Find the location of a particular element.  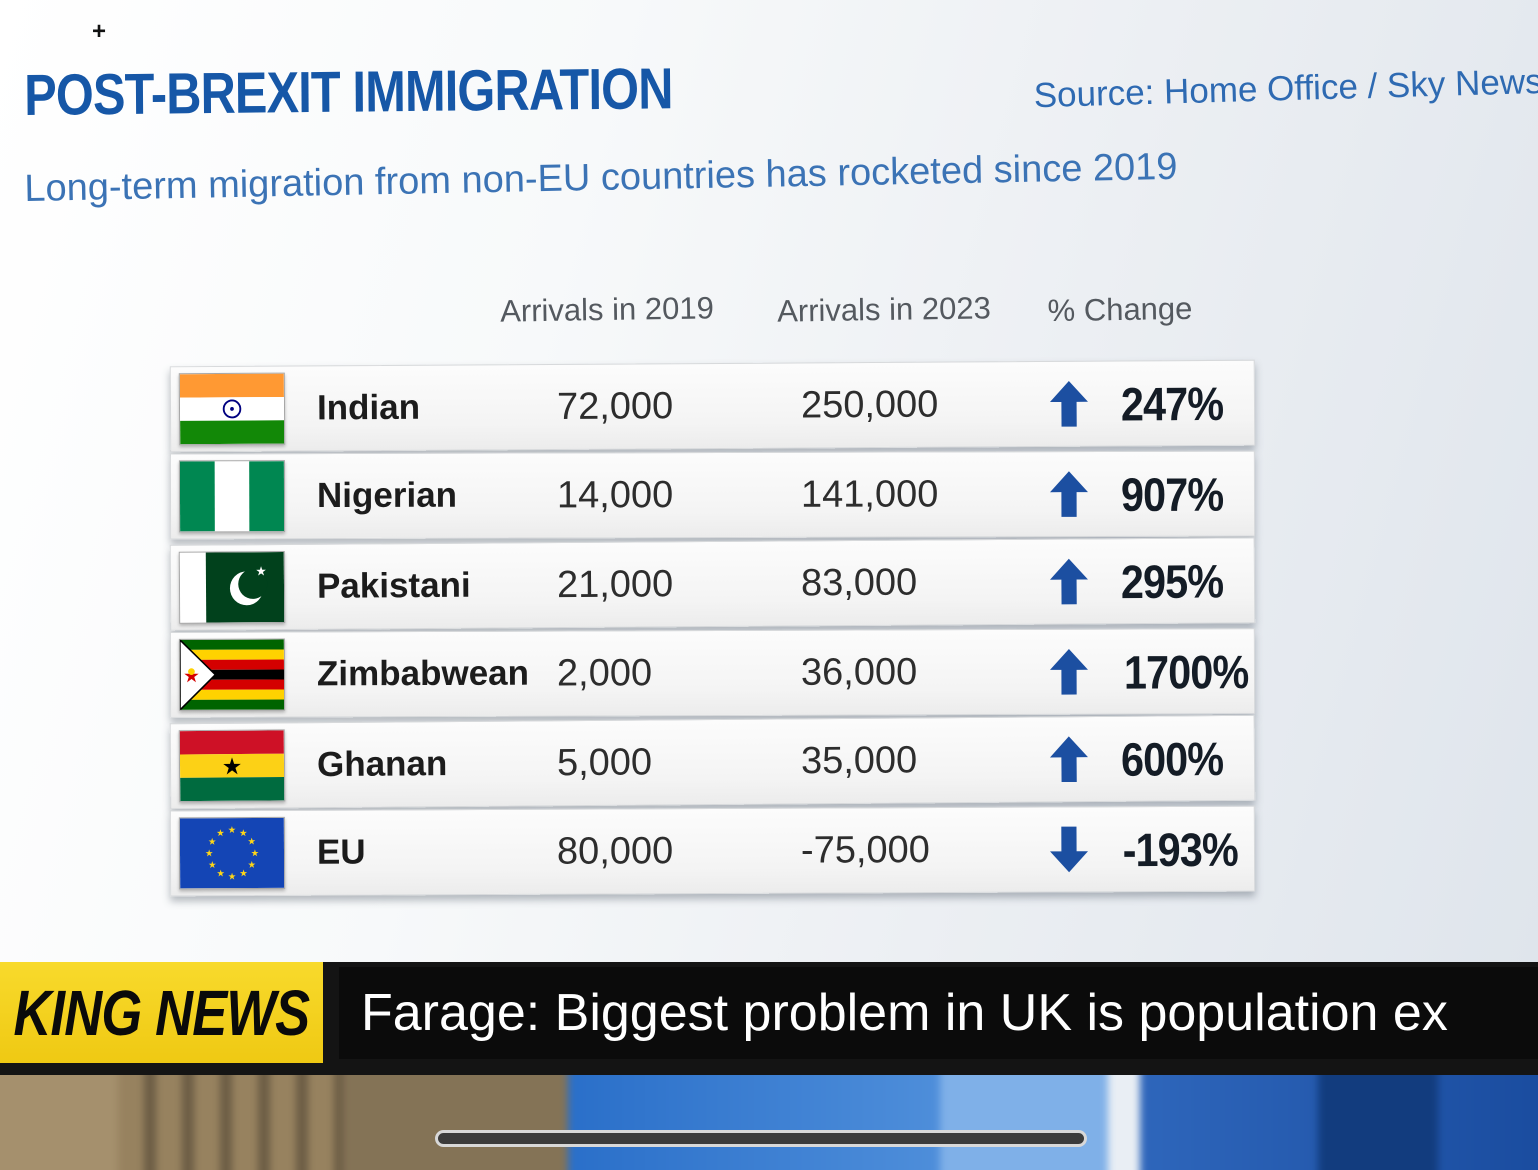

arrivals-2023-value: 36,000 is located at coordinates (859, 672).